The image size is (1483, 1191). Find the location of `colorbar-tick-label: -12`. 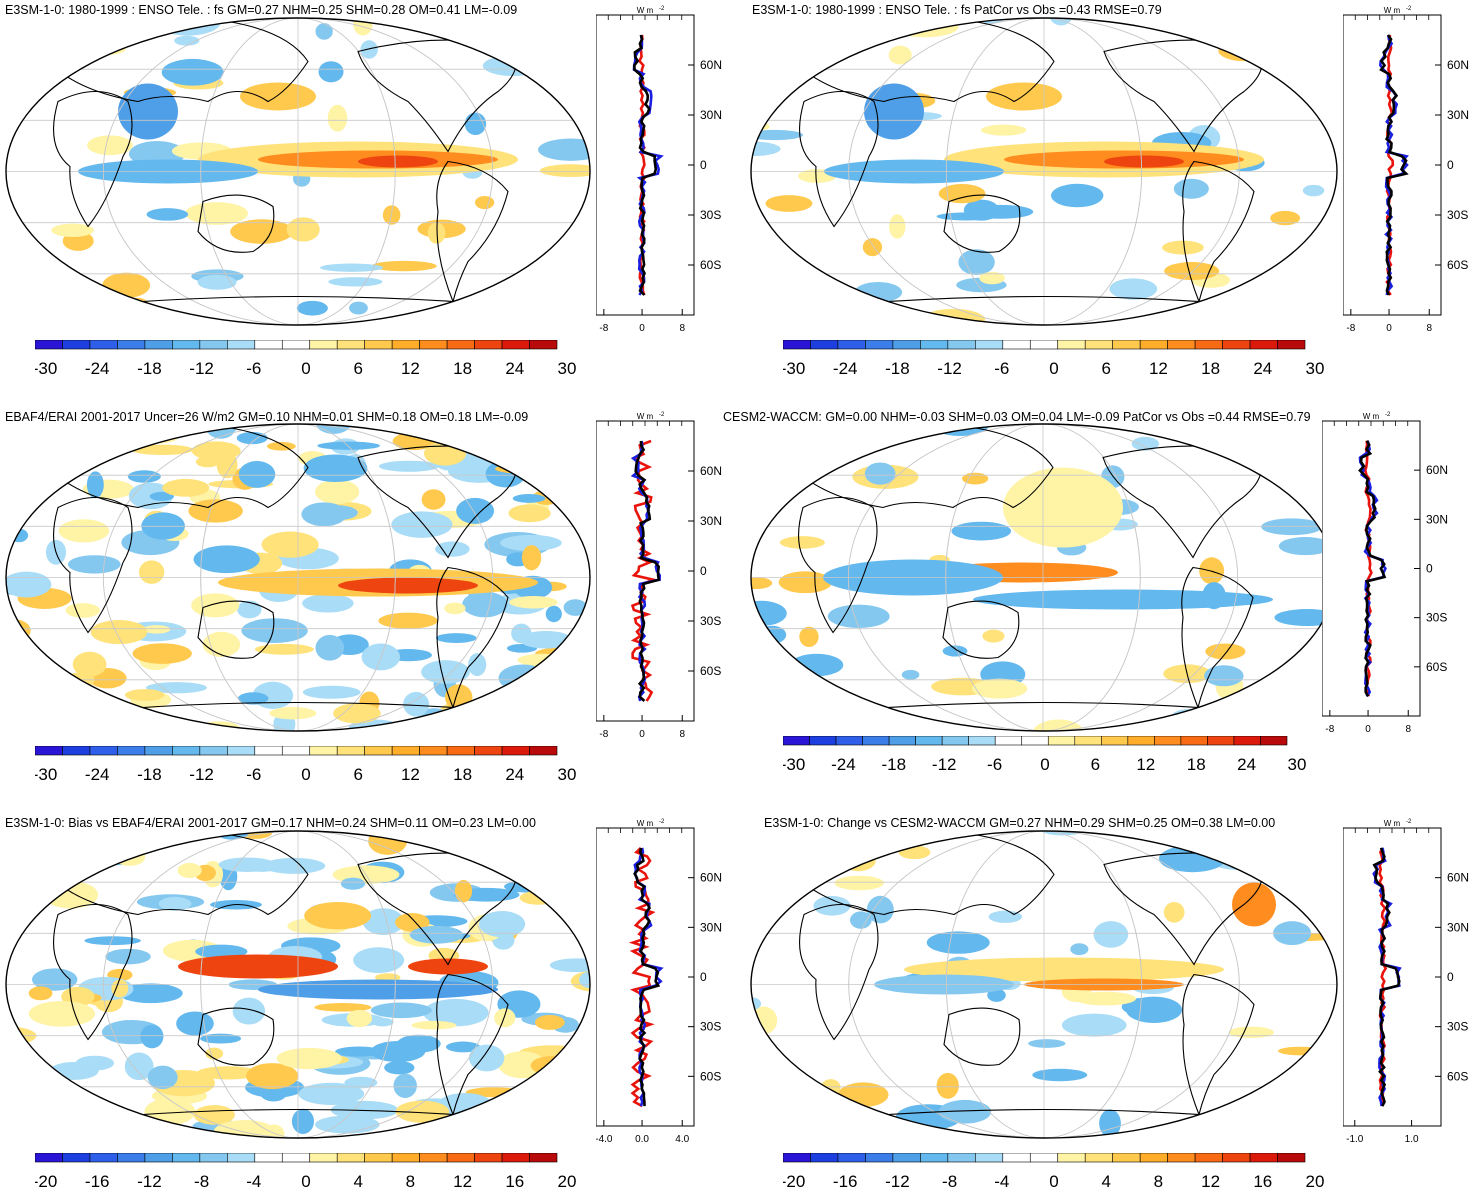

colorbar-tick-label: -12 is located at coordinates (201, 774).